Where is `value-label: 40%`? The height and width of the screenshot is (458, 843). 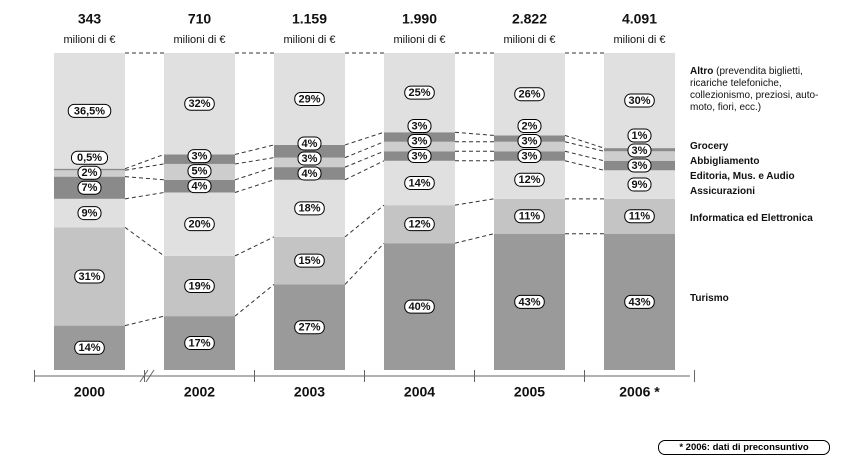 value-label: 40% is located at coordinates (419, 307).